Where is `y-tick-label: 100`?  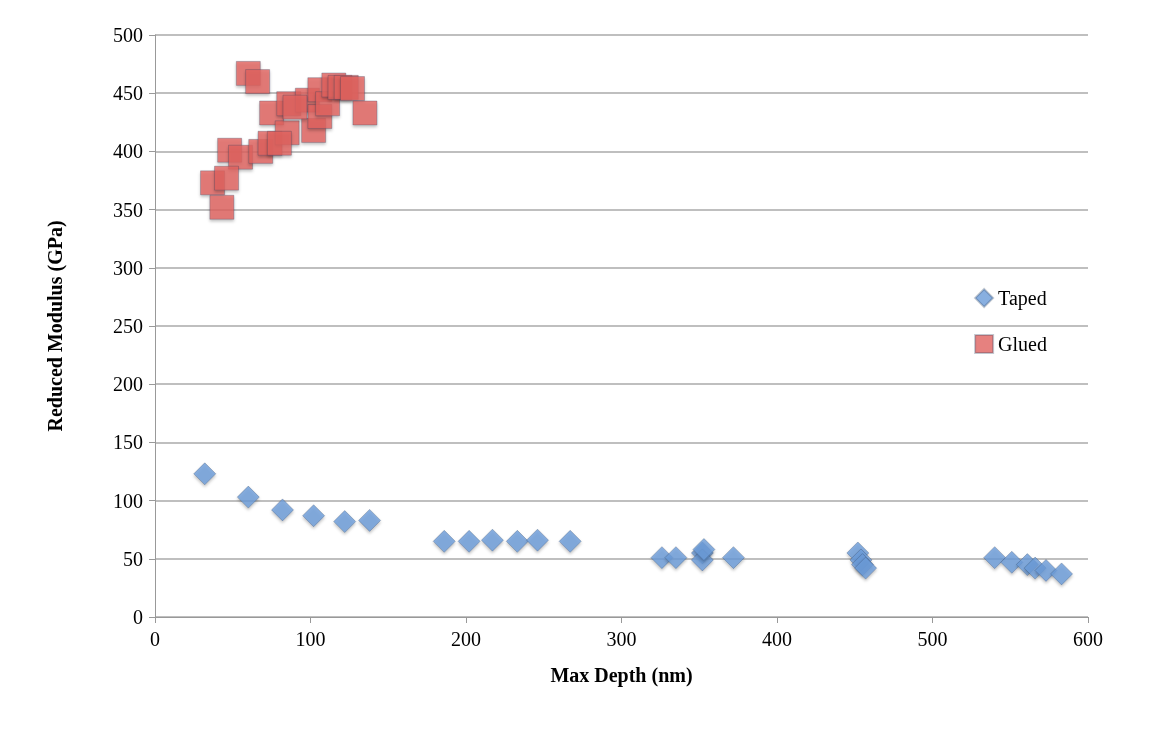 y-tick-label: 100 is located at coordinates (128, 500).